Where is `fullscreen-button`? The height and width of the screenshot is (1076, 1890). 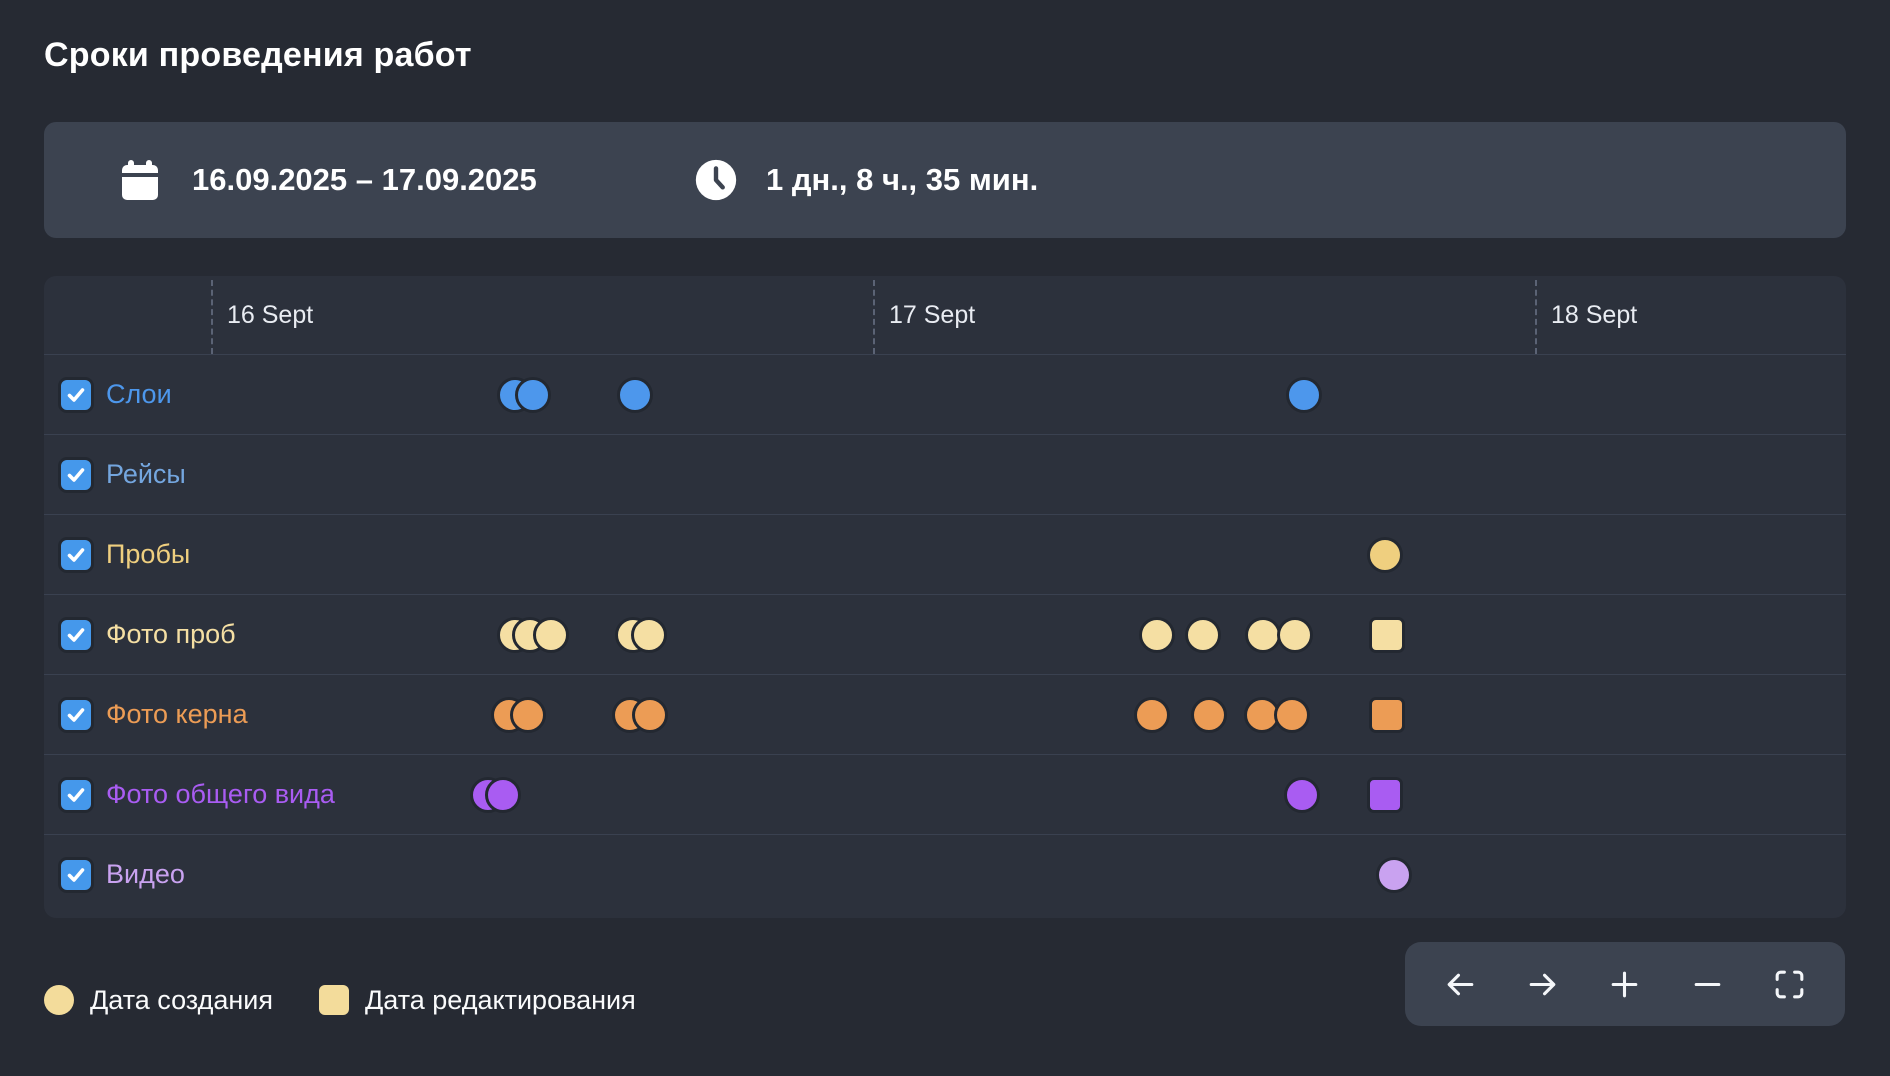
fullscreen-button is located at coordinates (1790, 984).